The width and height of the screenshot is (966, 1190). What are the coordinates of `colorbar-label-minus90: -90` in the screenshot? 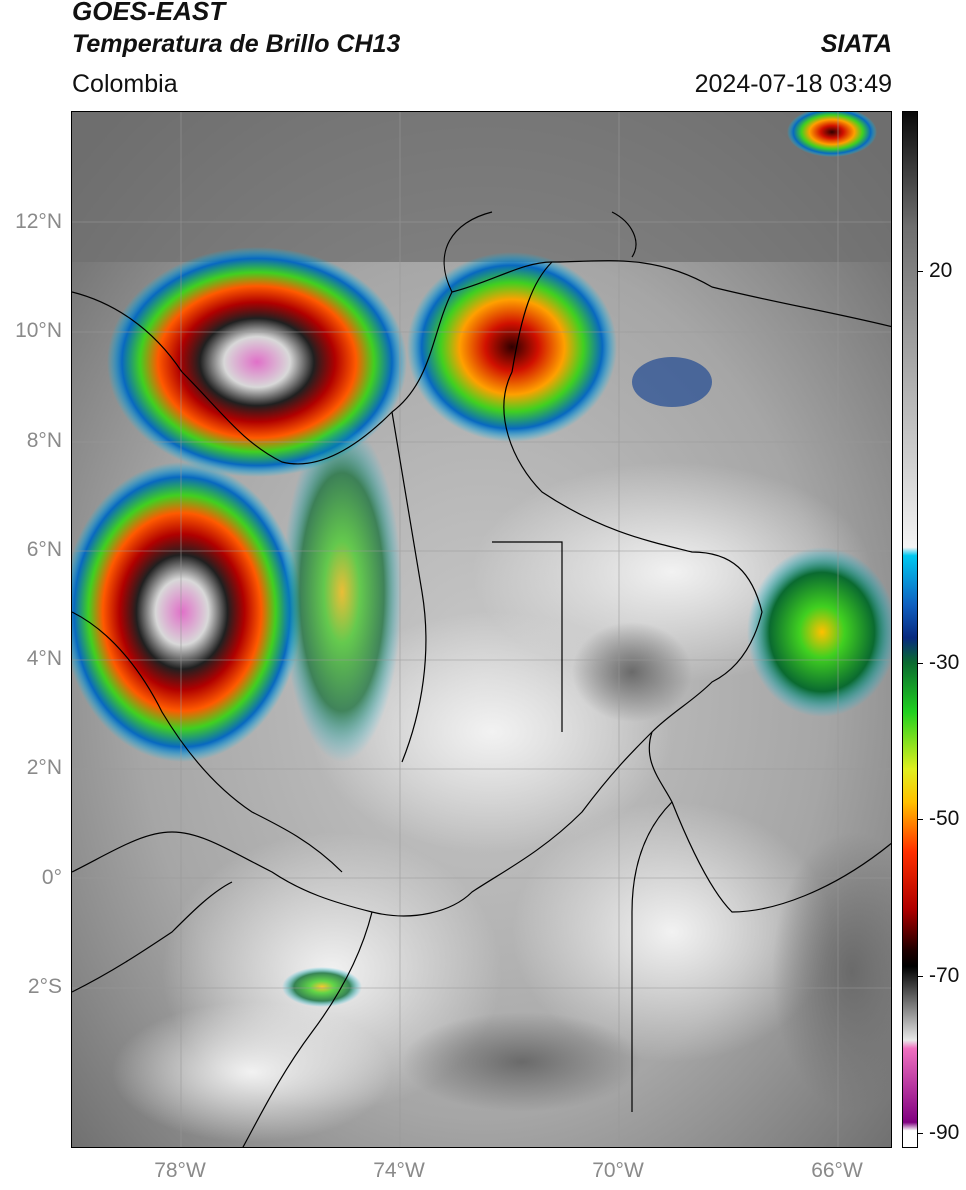 It's located at (944, 1132).